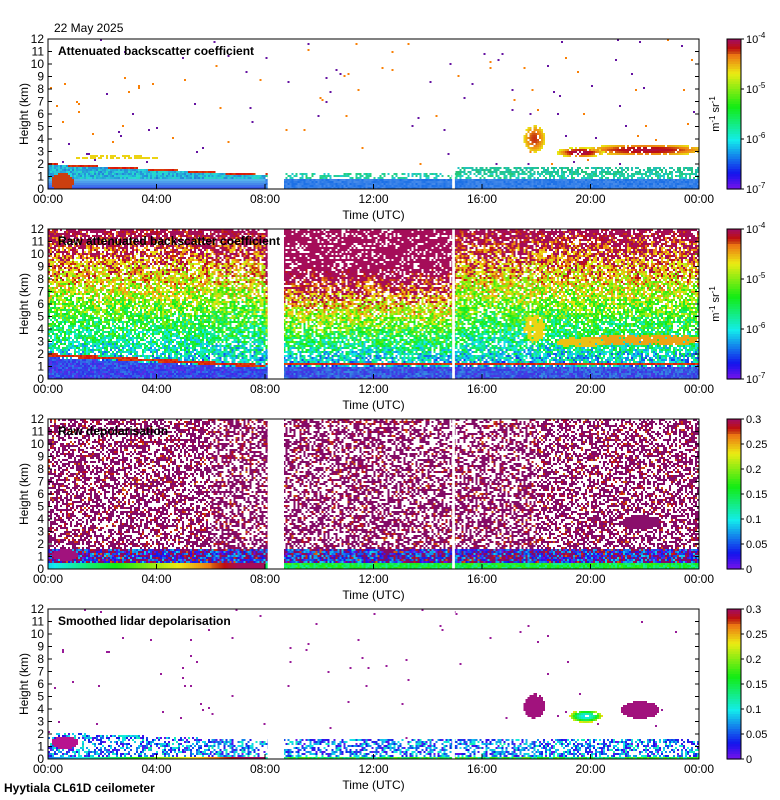 The image size is (780, 800). Describe the element at coordinates (590, 769) in the screenshot. I see `x-tick-label: 20:00` at that location.